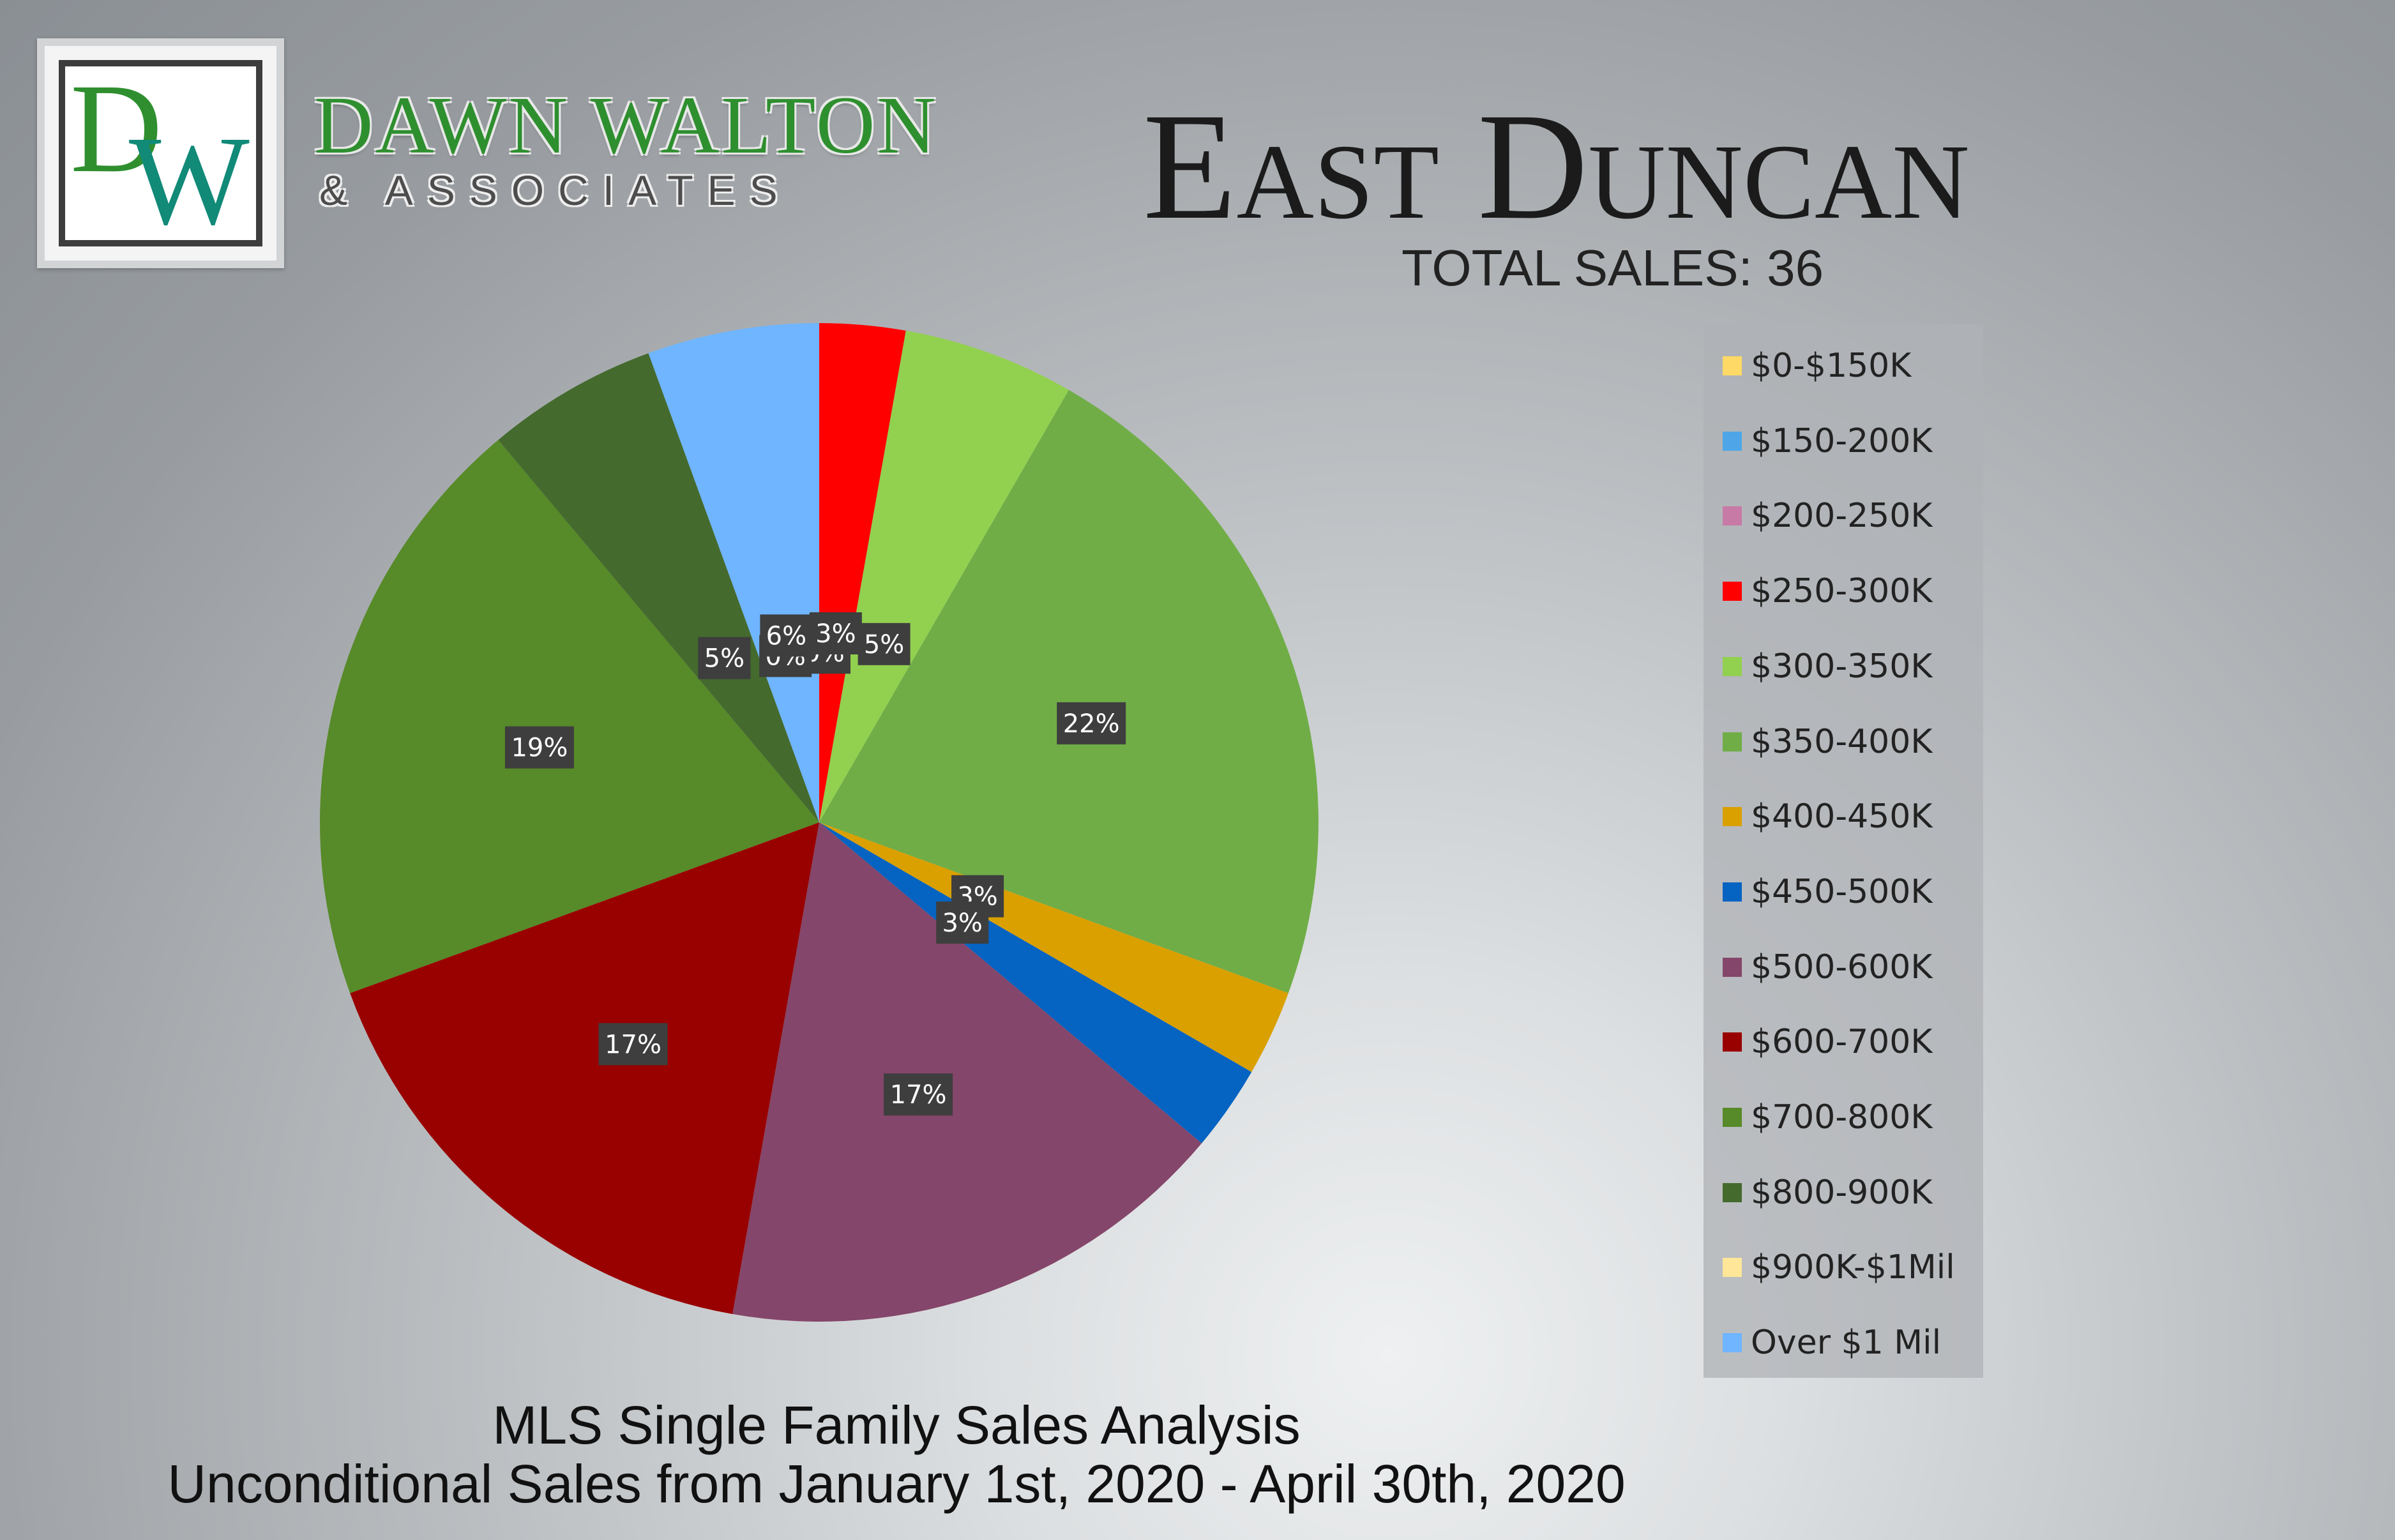 This screenshot has height=1540, width=2395. I want to click on brand-subtitle: & ASSOCIATES, so click(555, 190).